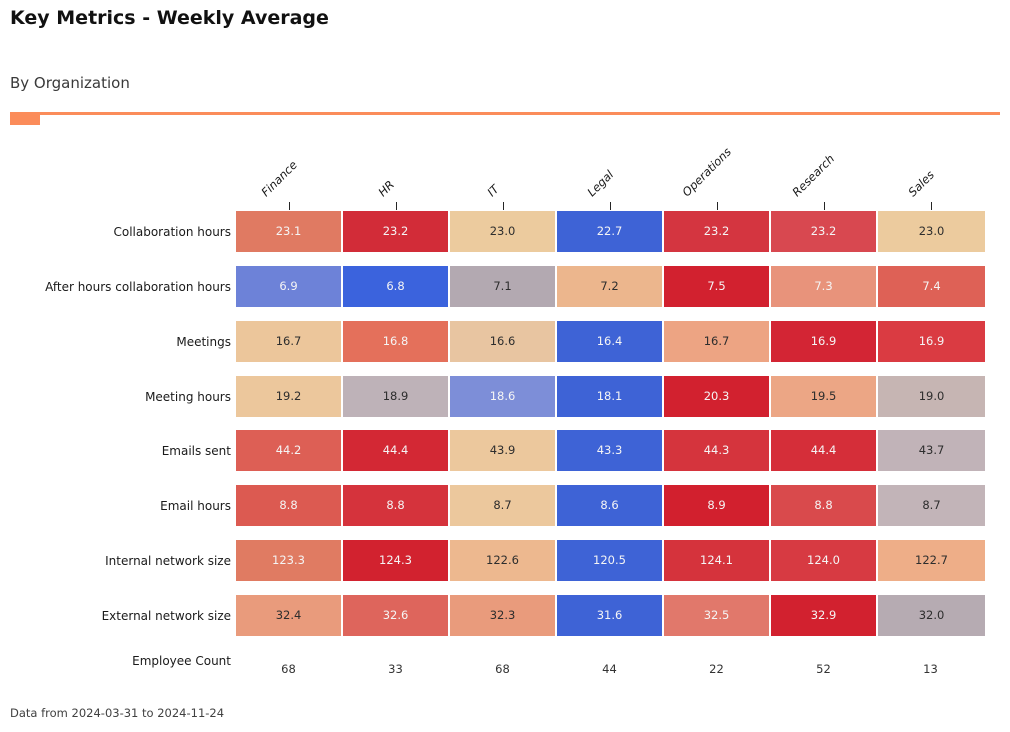 This screenshot has width=1010, height=732. What do you see at coordinates (707, 172) in the screenshot?
I see `column-header-operations: Operations` at bounding box center [707, 172].